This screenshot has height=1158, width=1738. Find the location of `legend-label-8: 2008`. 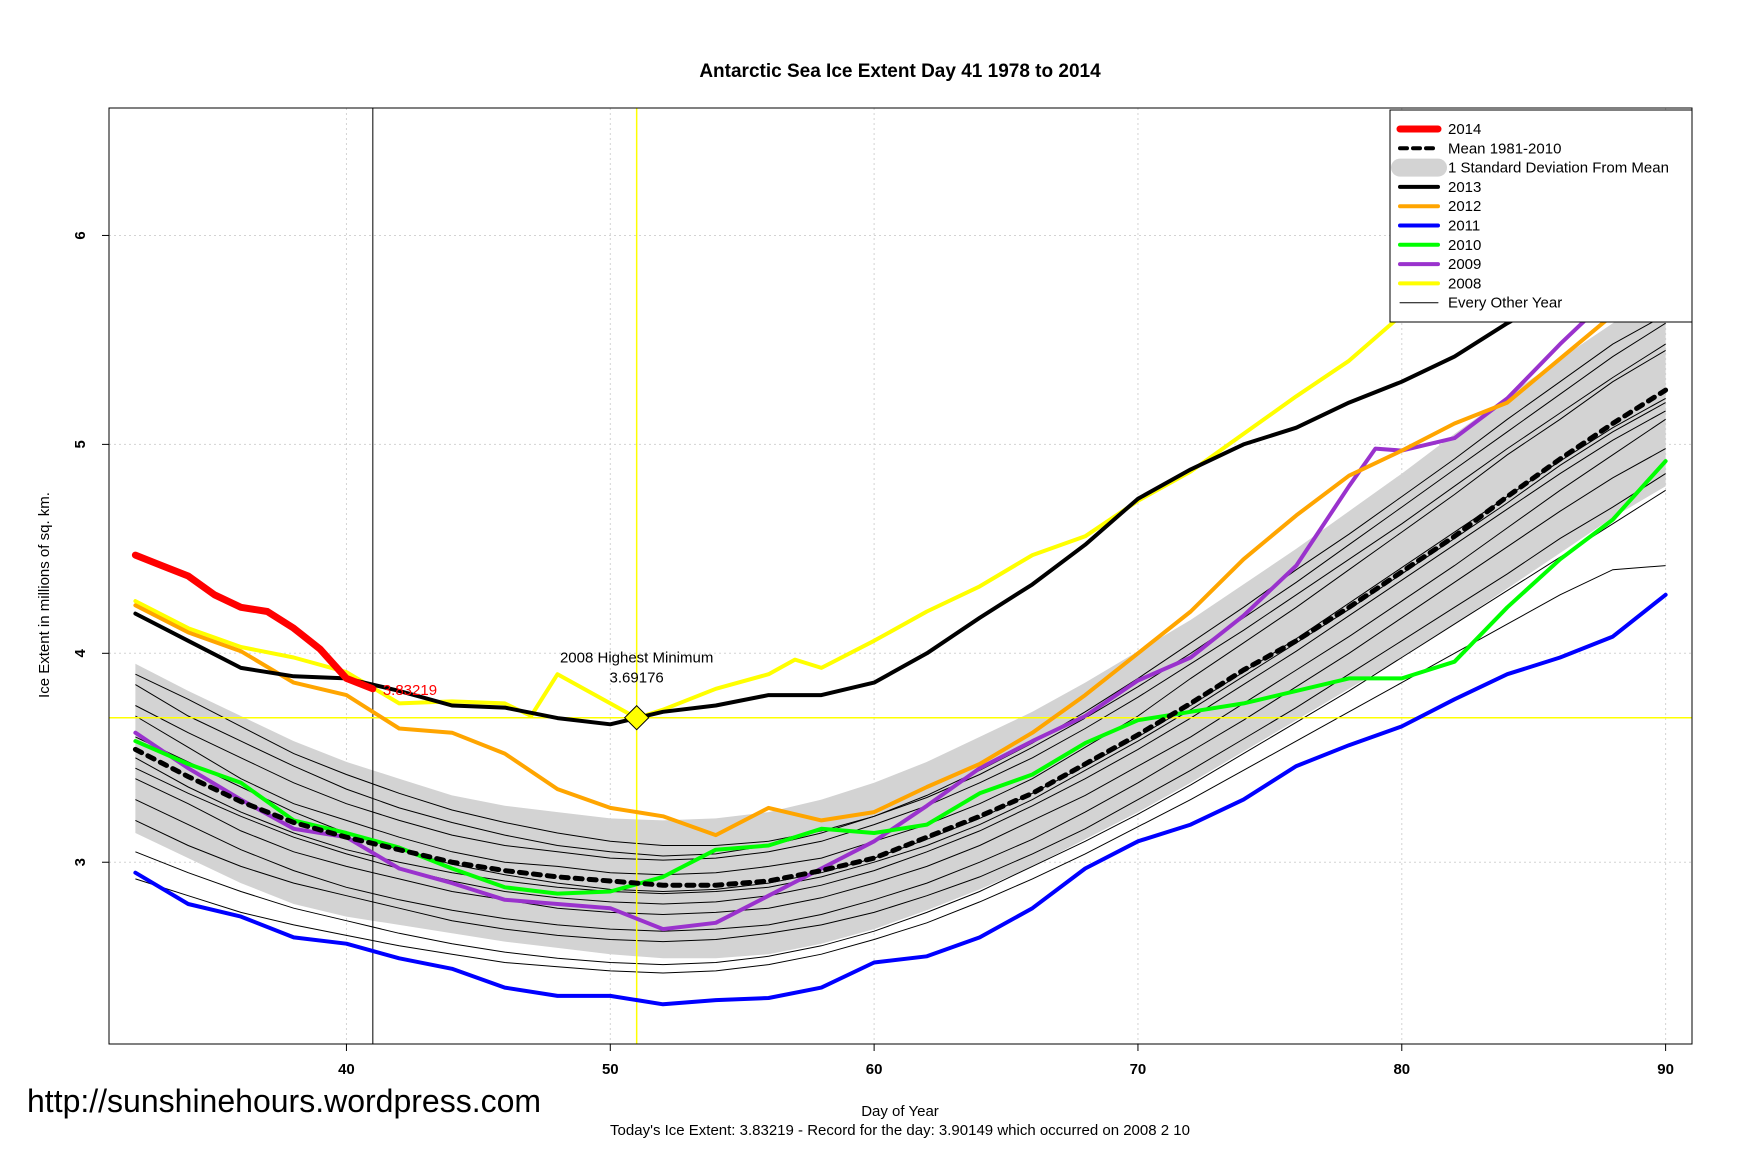

legend-label-8: 2008 is located at coordinates (1464, 283).